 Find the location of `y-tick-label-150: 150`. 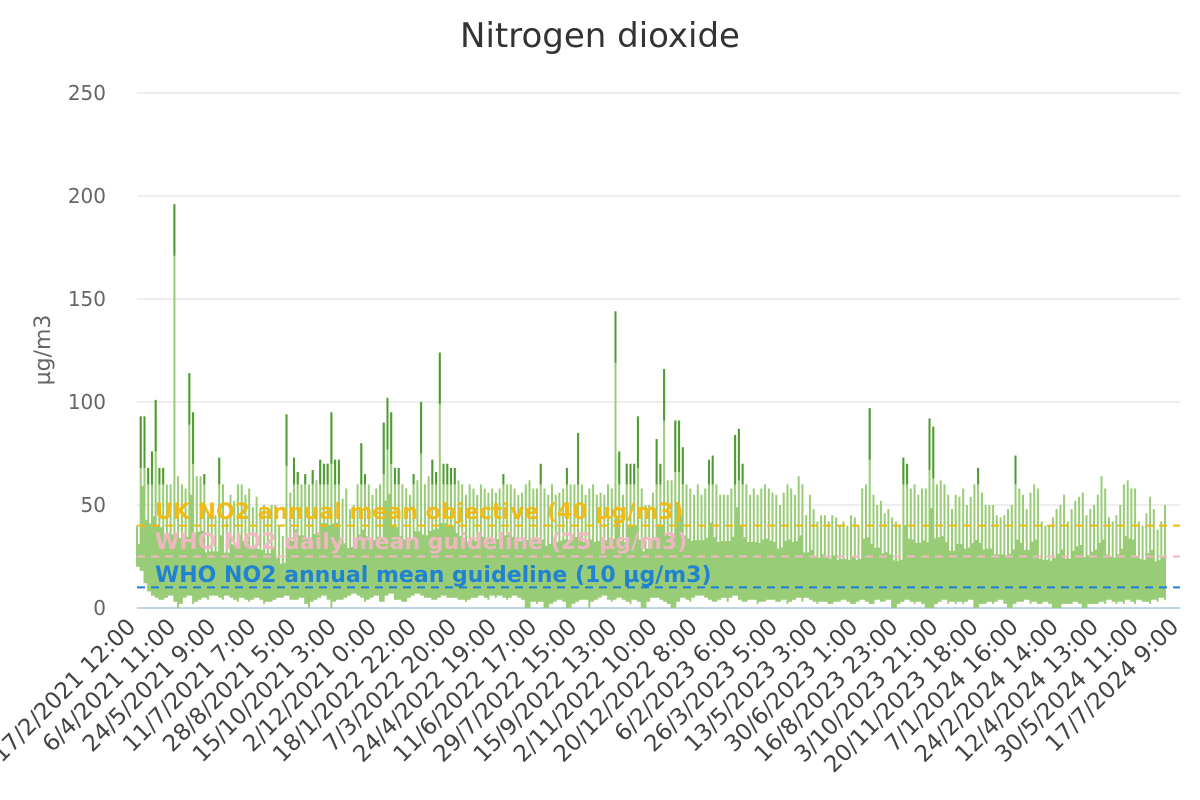

y-tick-label-150: 150 is located at coordinates (87, 299).